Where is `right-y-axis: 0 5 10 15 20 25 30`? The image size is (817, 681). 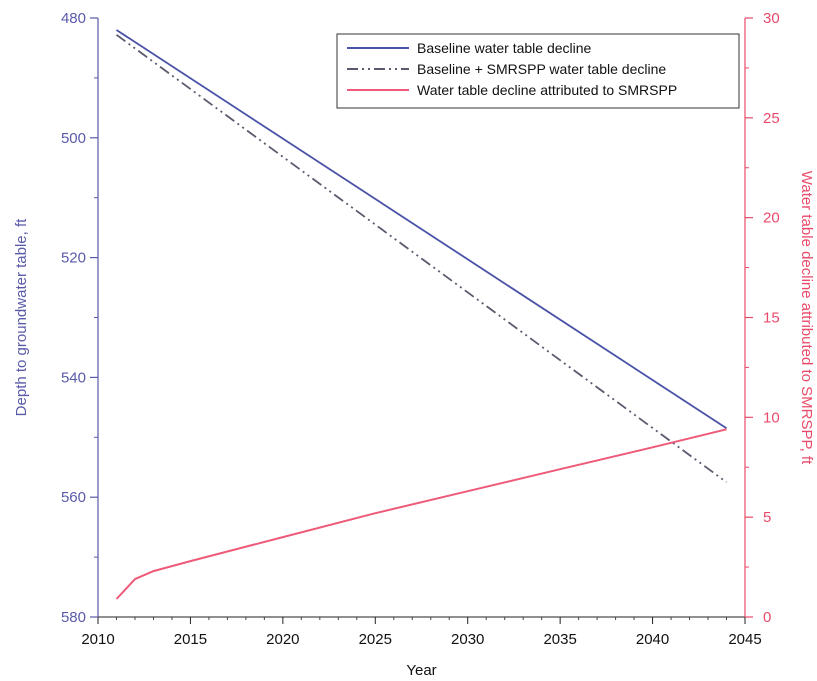
right-y-axis: 0 5 10 15 20 25 30 is located at coordinates (762, 318).